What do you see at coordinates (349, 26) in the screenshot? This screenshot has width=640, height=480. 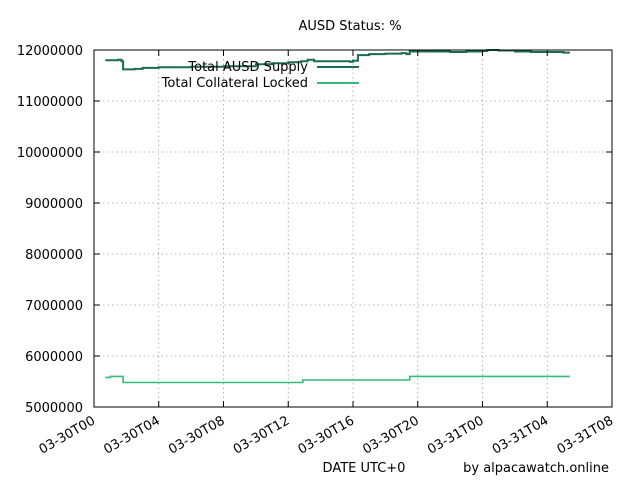 I see `chart-title: AUSD Status: %` at bounding box center [349, 26].